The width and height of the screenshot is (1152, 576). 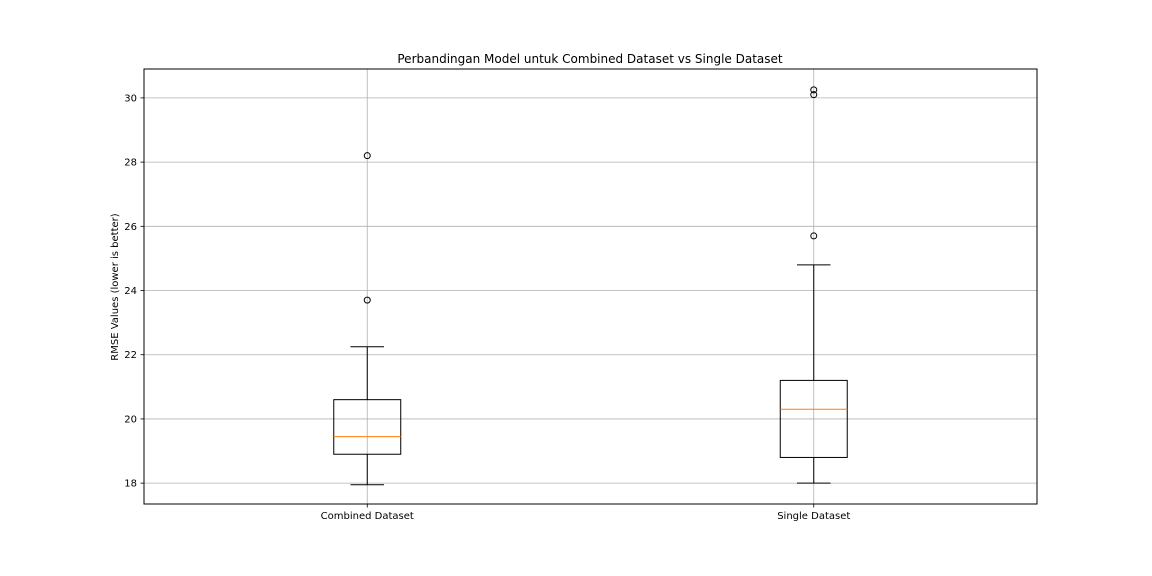 What do you see at coordinates (130, 355) in the screenshot?
I see `y-tick-label: 22` at bounding box center [130, 355].